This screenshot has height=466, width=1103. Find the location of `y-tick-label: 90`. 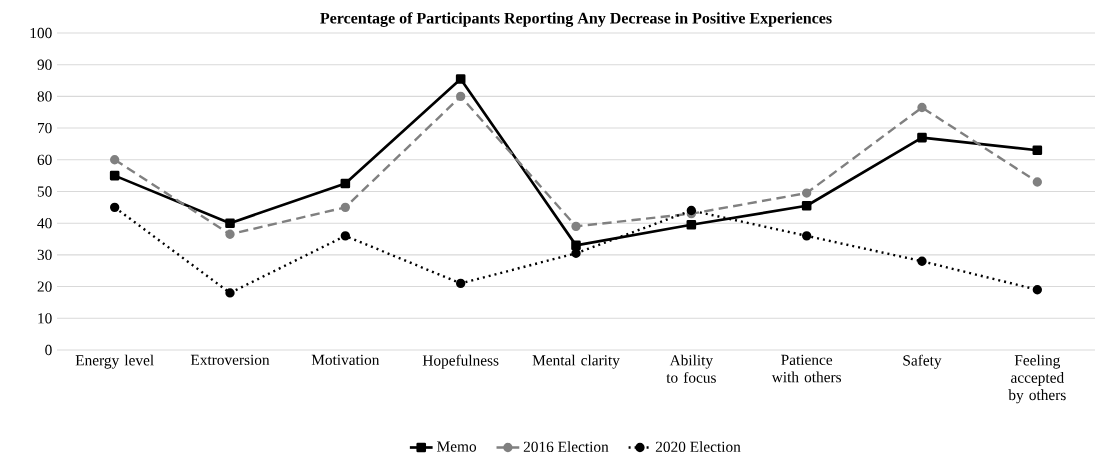

y-tick-label: 90 is located at coordinates (44, 64).